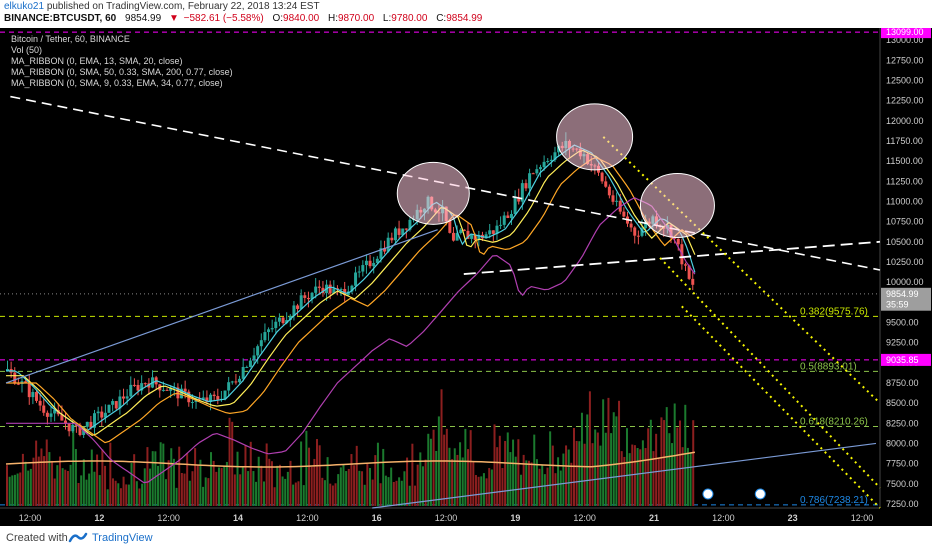  What do you see at coordinates (97, 61) in the screenshot?
I see `legend-item-ribbon-1: MA_RIBBON (0, EMA, 13, SMA, 20, close)` at bounding box center [97, 61].